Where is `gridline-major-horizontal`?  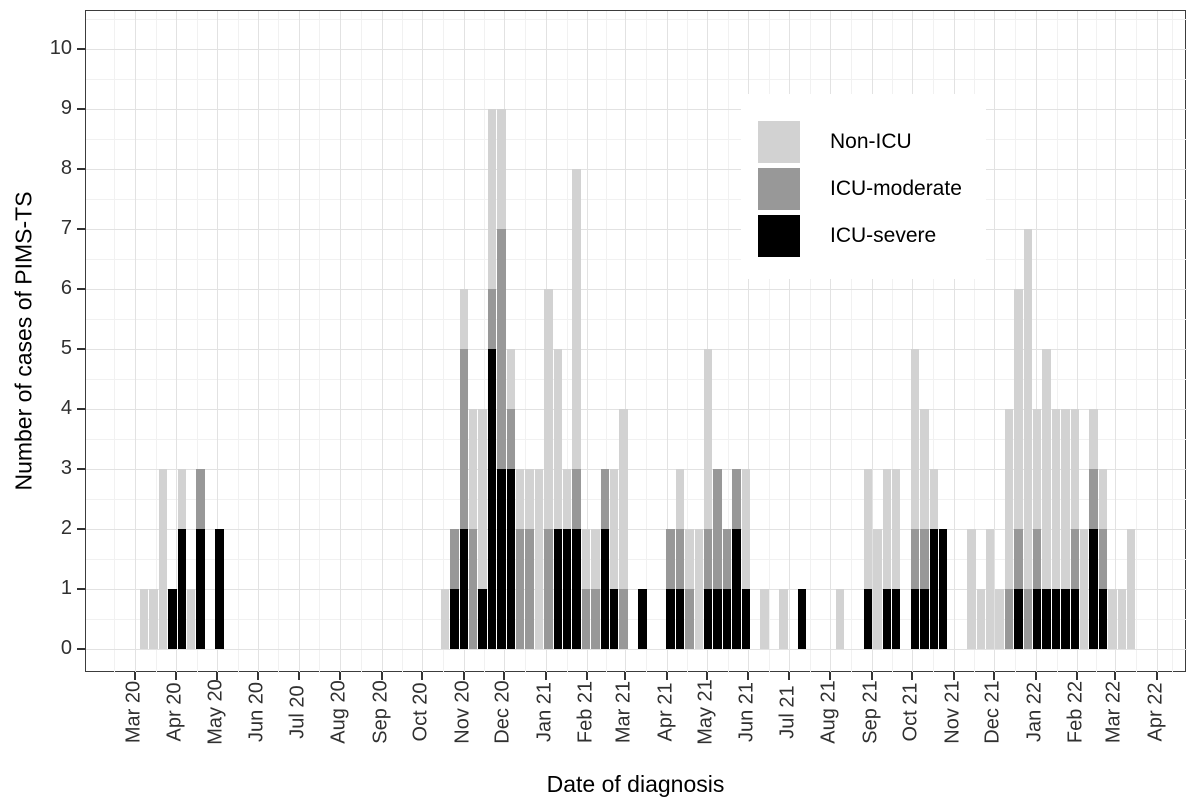 gridline-major-horizontal is located at coordinates (636, 469).